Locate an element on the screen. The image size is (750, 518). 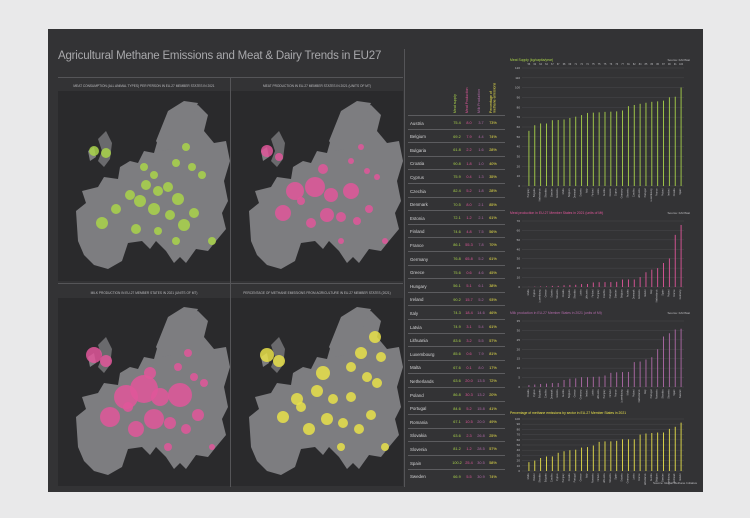
chart-source: Source: FAOStat is located at coordinates (678, 313).